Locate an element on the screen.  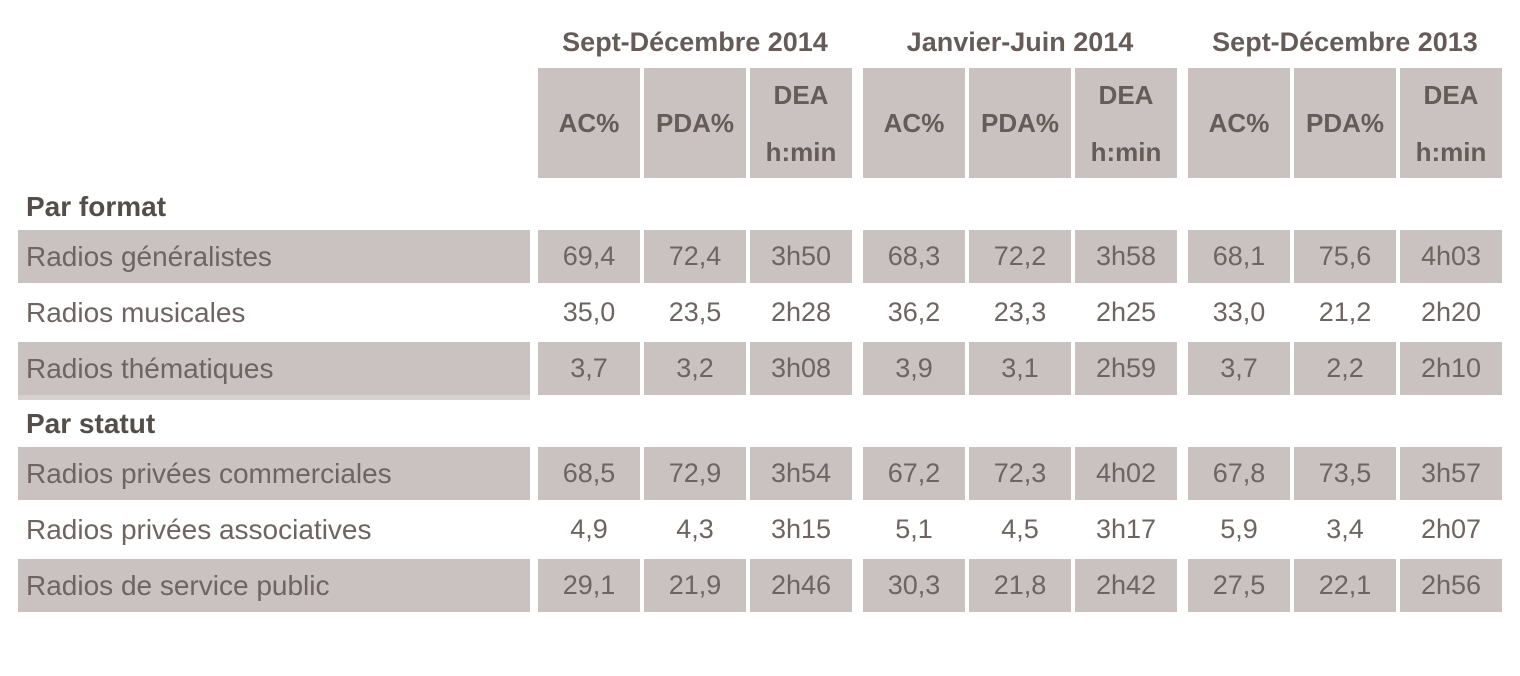
col-header-pda-2: PDA% is located at coordinates (1020, 123).